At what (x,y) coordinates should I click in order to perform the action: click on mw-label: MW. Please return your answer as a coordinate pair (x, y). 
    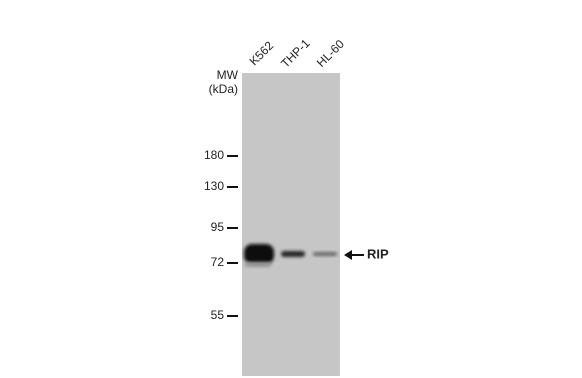
    Looking at the image, I should click on (228, 75).